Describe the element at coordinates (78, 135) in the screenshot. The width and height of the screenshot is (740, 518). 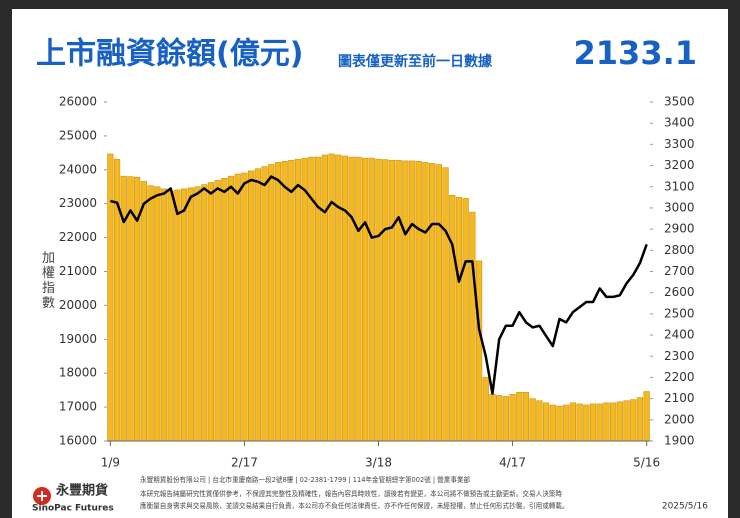
I see `y-tick-label: 25000` at that location.